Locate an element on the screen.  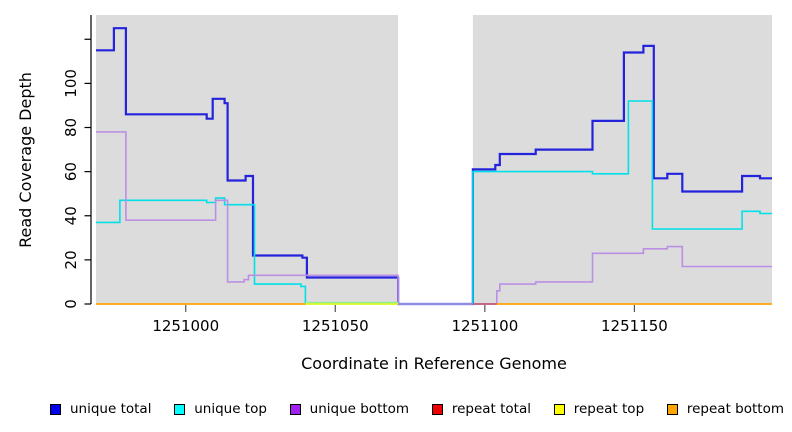
unique-top-swatch-icon is located at coordinates (180, 409).